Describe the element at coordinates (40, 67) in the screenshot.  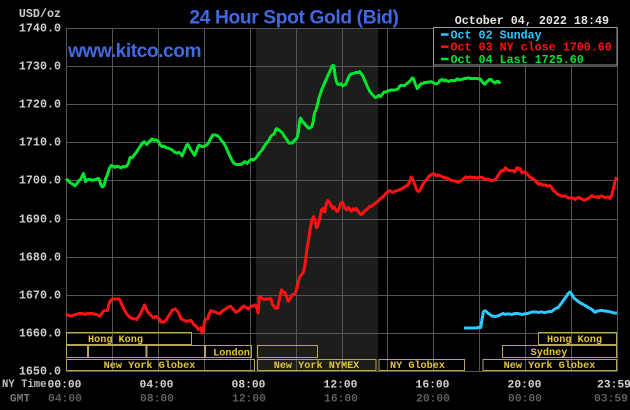
I see `svg-text: 1730.0` at that location.